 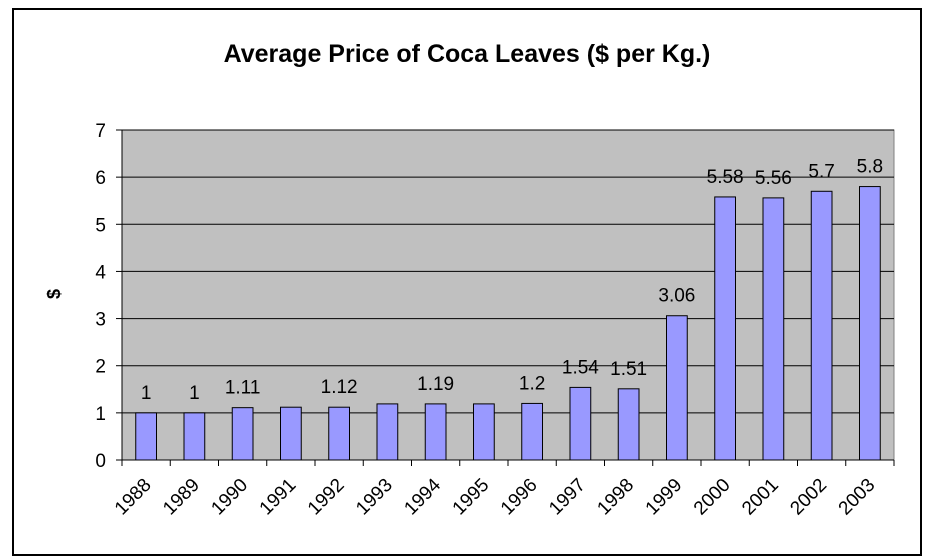 What do you see at coordinates (54, 294) in the screenshot?
I see `y-axis-title: $` at bounding box center [54, 294].